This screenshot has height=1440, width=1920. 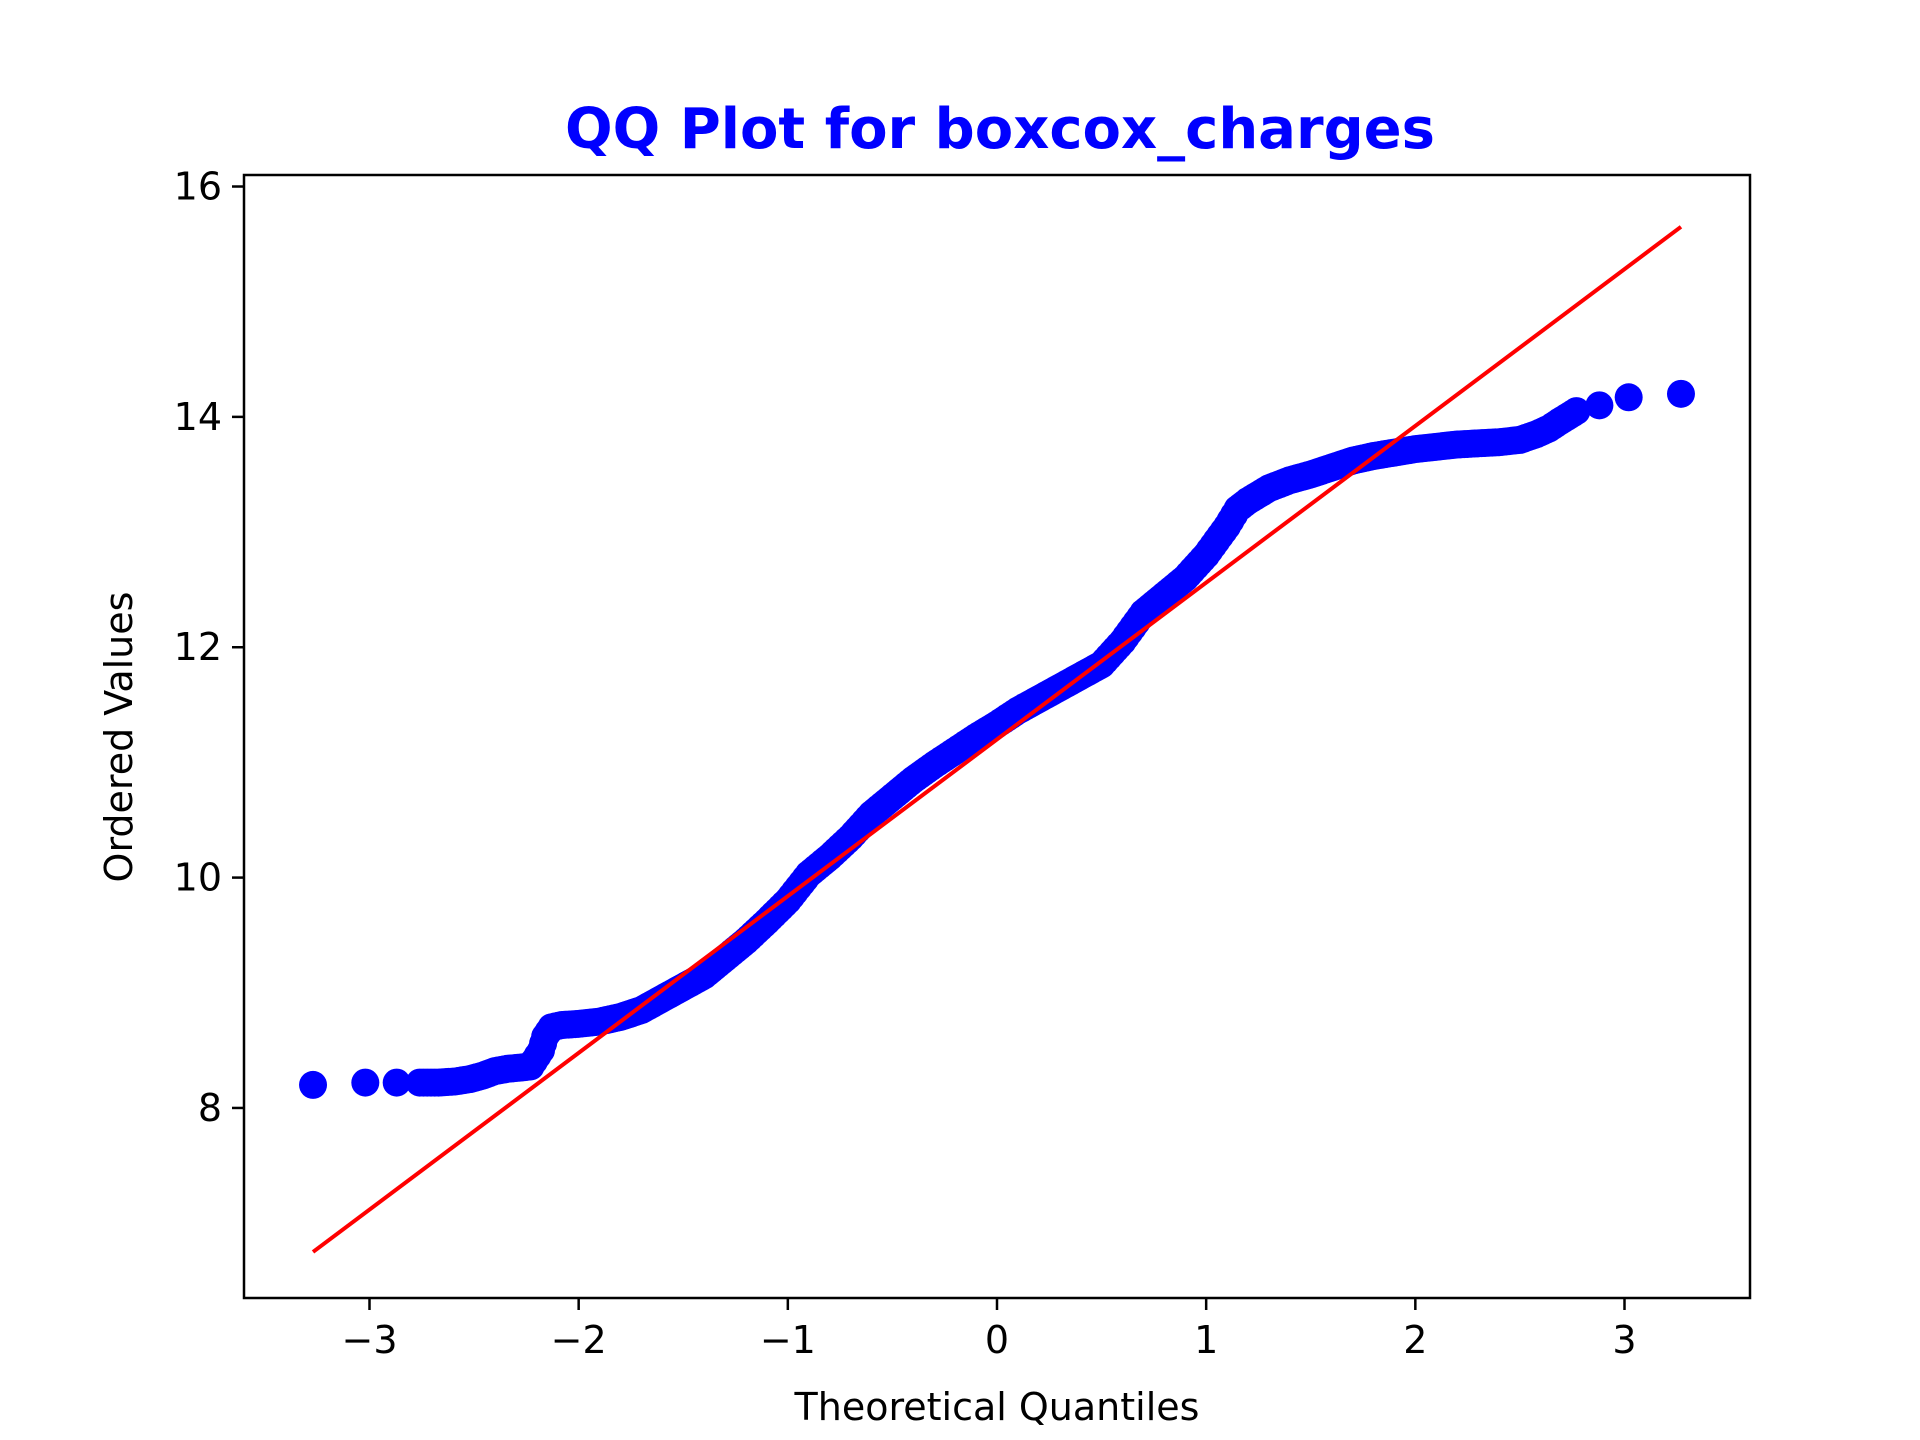 What do you see at coordinates (788, 1340) in the screenshot?
I see `x-tick-label: −1` at bounding box center [788, 1340].